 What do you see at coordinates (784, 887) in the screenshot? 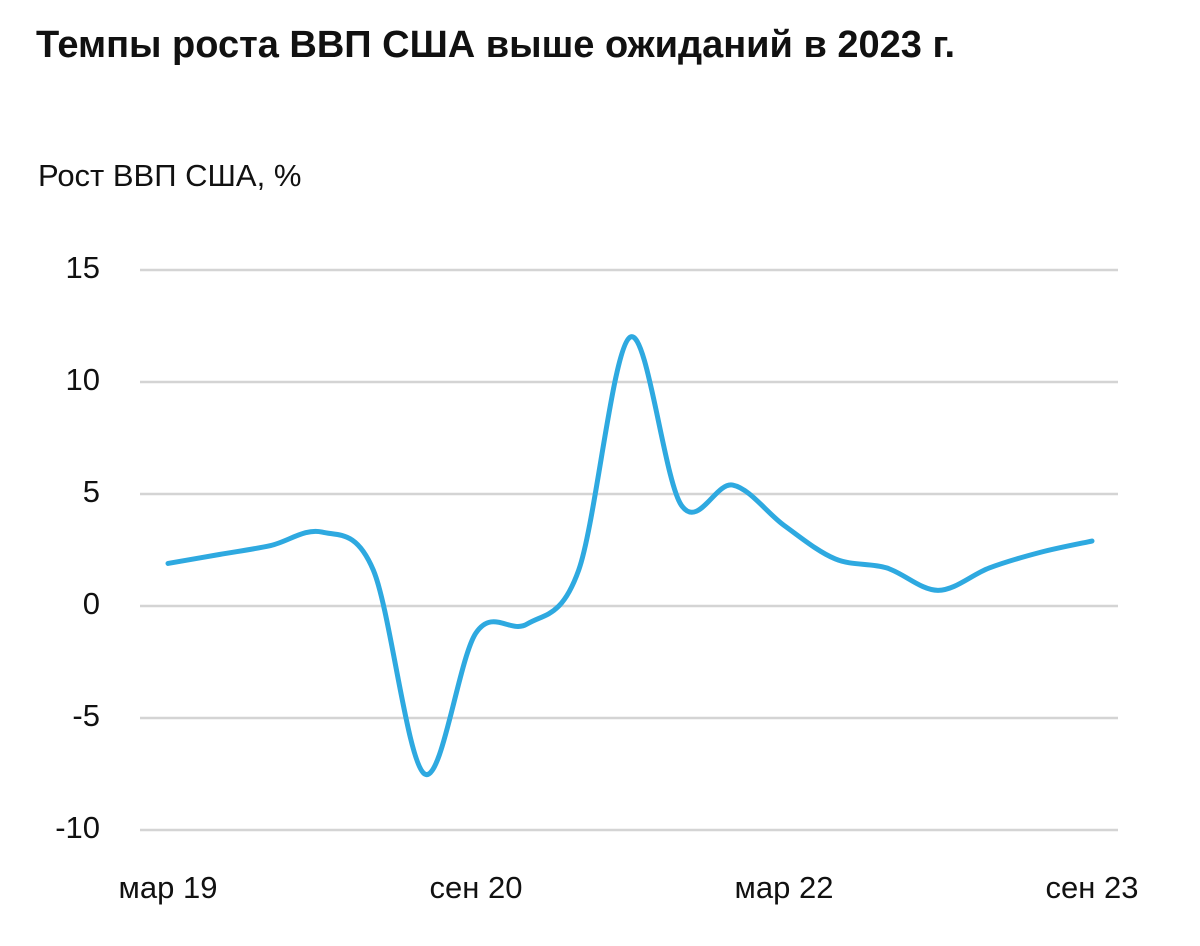
I see `x-tick-label: мар 22` at bounding box center [784, 887].